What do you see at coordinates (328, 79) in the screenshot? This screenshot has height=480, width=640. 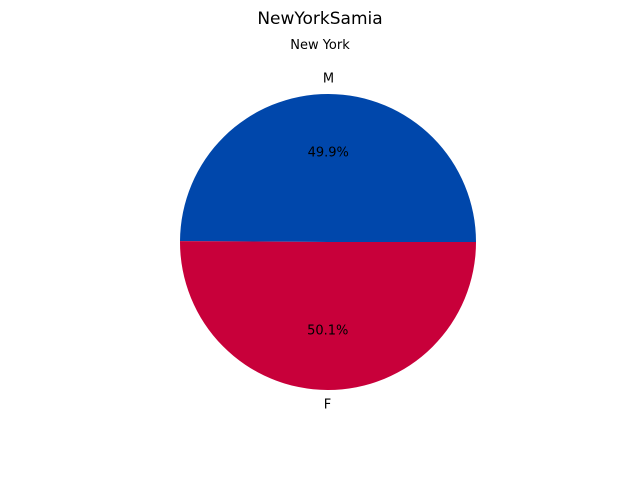 I see `slice-label-m: M` at bounding box center [328, 79].